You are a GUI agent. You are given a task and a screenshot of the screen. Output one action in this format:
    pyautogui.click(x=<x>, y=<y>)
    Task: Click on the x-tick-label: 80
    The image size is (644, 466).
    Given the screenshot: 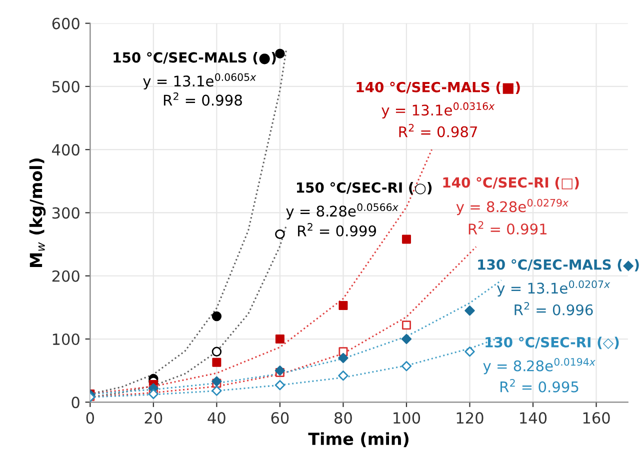 What is the action you would take?
    pyautogui.click(x=343, y=418)
    